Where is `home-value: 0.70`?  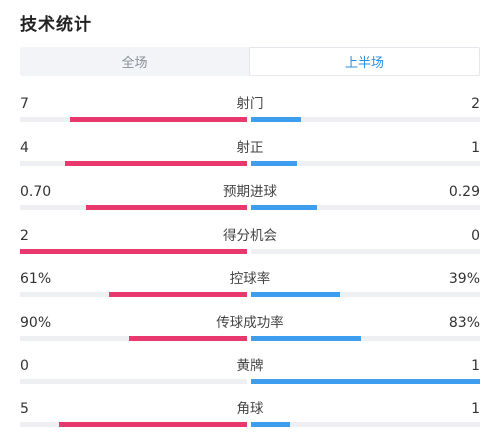 home-value: 0.70 is located at coordinates (36, 192).